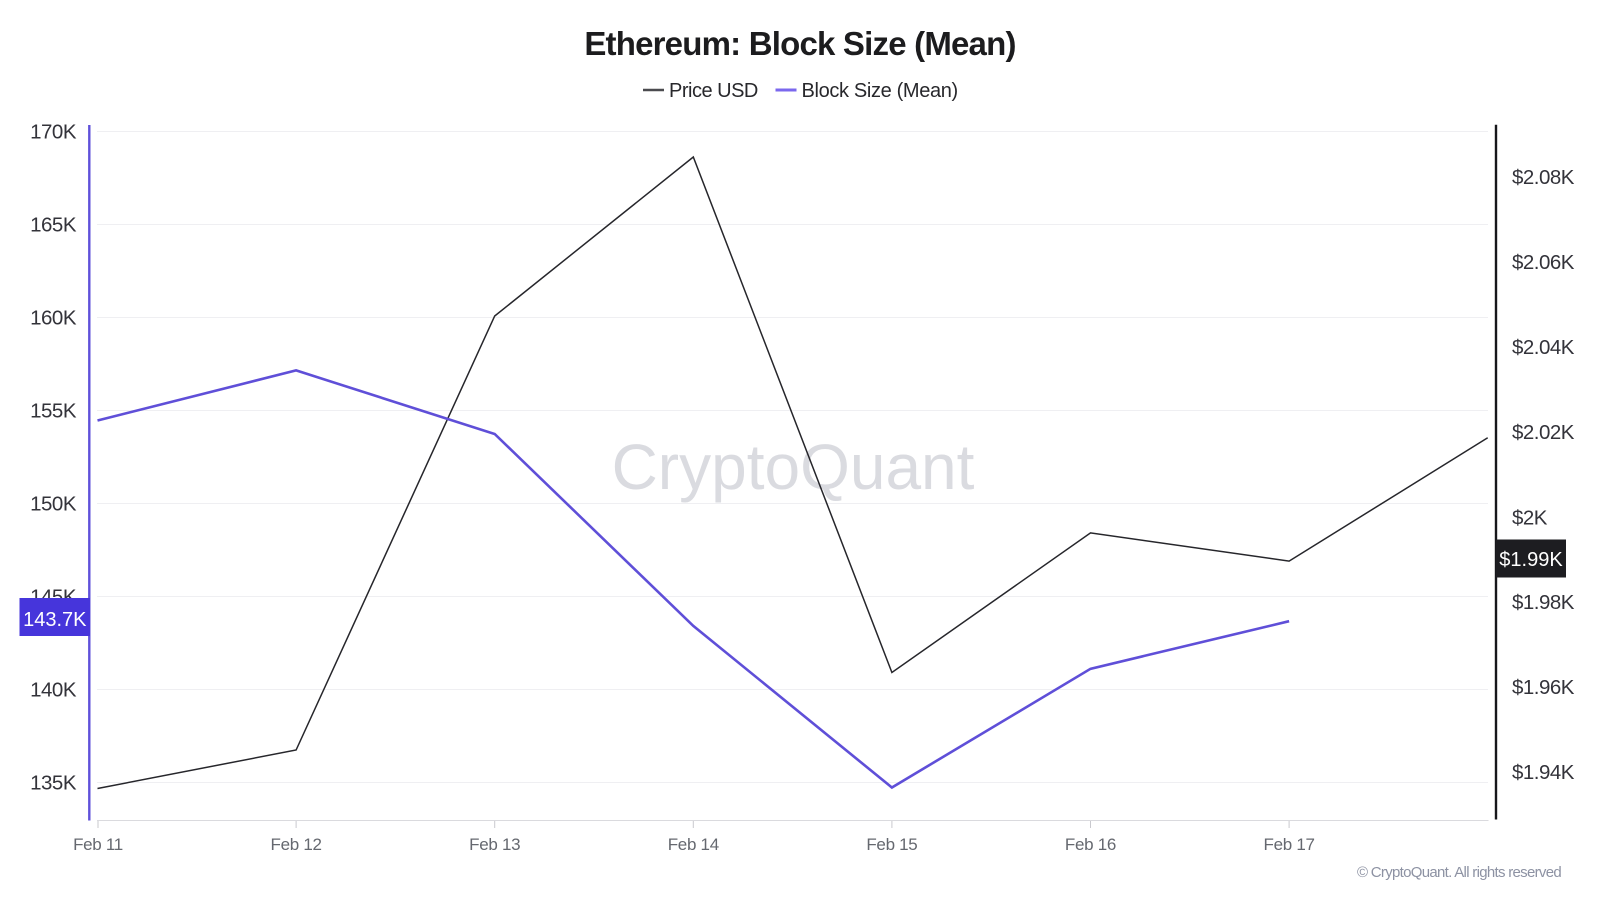 This screenshot has height=900, width=1600. Describe the element at coordinates (53, 225) in the screenshot. I see `svg-text: 165K` at that location.